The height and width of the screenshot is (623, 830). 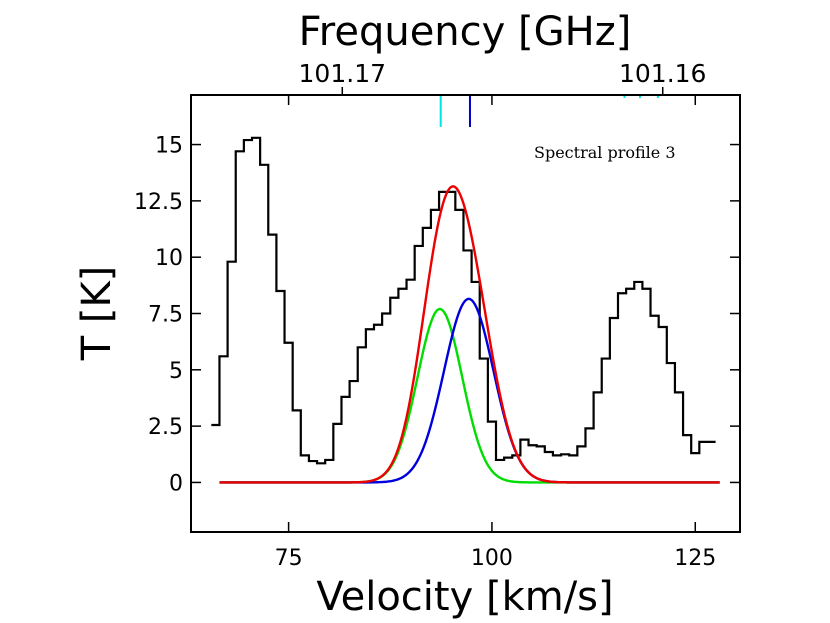 What do you see at coordinates (165, 427) in the screenshot?
I see `y-tick-label: 2.5` at bounding box center [165, 427].